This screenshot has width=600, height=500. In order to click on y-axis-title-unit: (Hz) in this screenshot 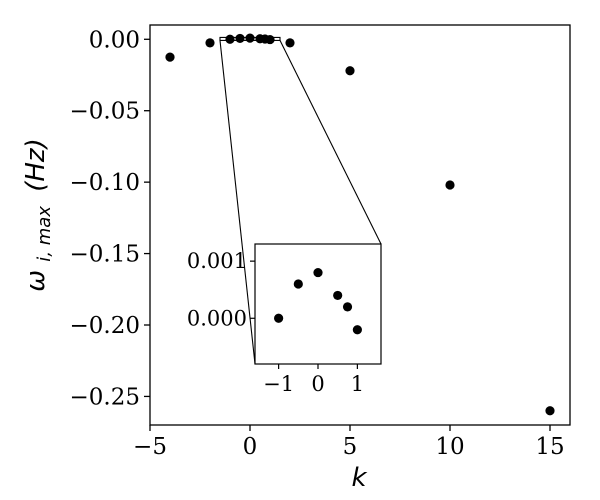, I will do `click(36, 165)`.